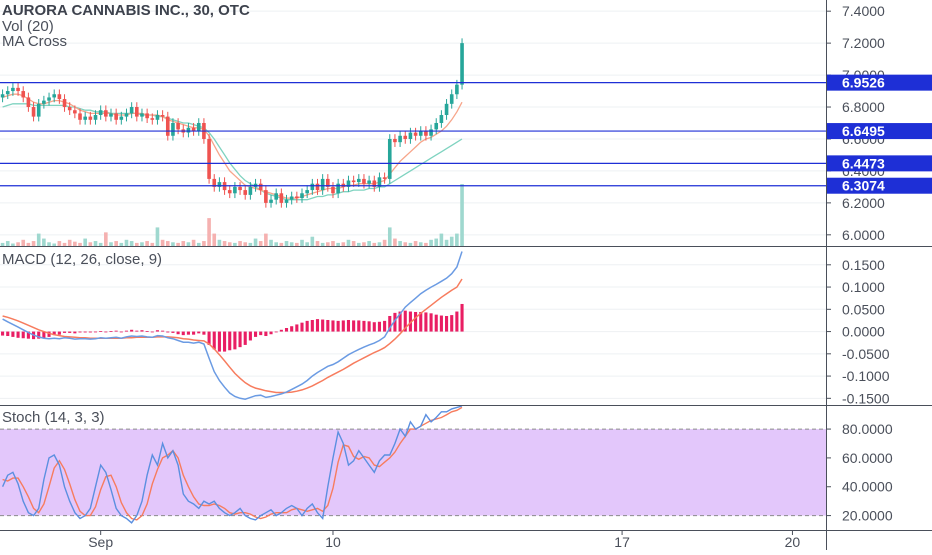  What do you see at coordinates (82, 259) in the screenshot?
I see `macd-panel-label: MACD (12, 26, close, 9)` at bounding box center [82, 259].